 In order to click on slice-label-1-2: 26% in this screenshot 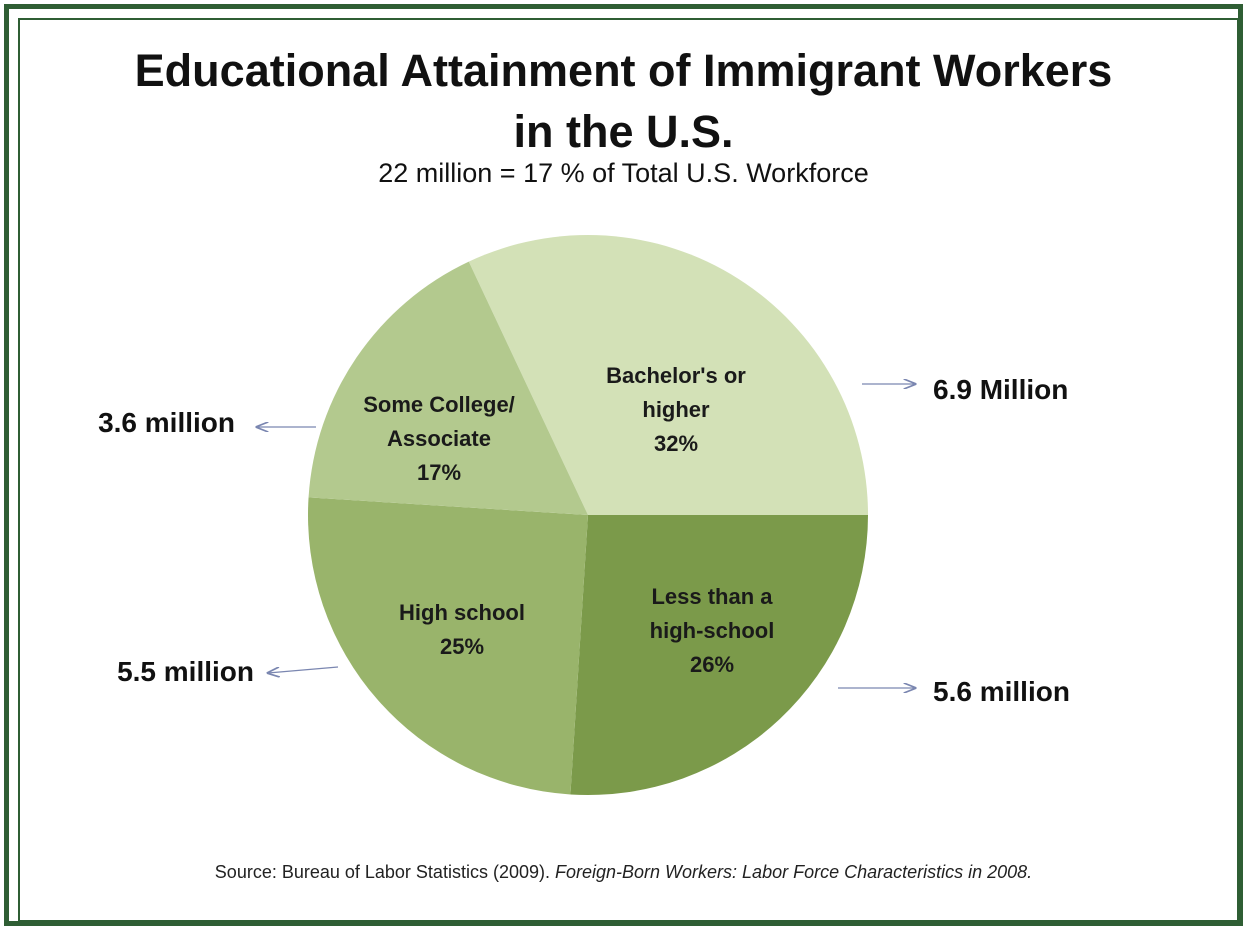, I will do `click(712, 664)`.